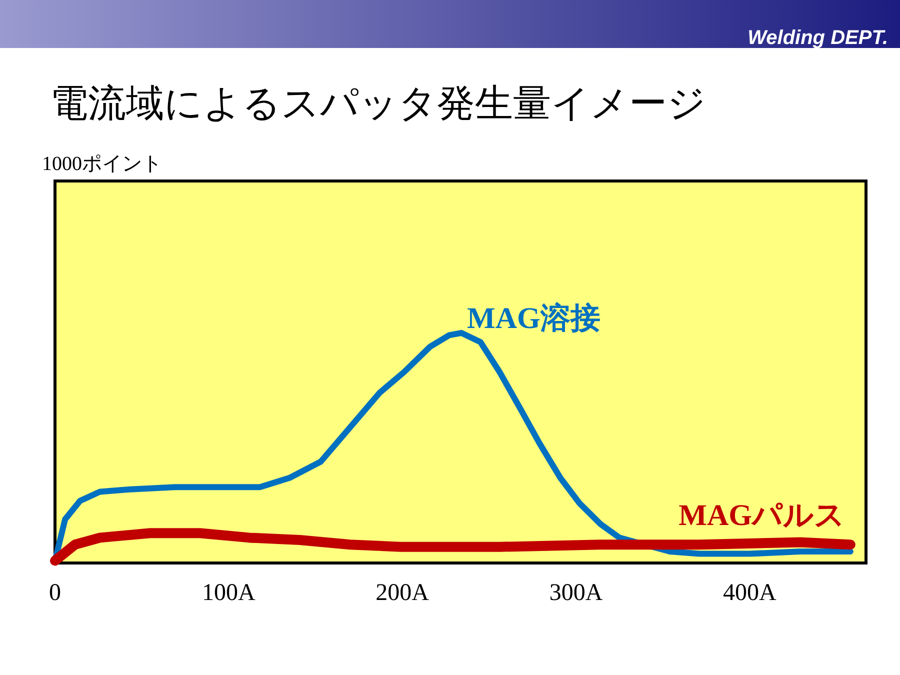 Image resolution: width=900 pixels, height=675 pixels. What do you see at coordinates (102, 164) in the screenshot?
I see `text: 1000ポイント` at bounding box center [102, 164].